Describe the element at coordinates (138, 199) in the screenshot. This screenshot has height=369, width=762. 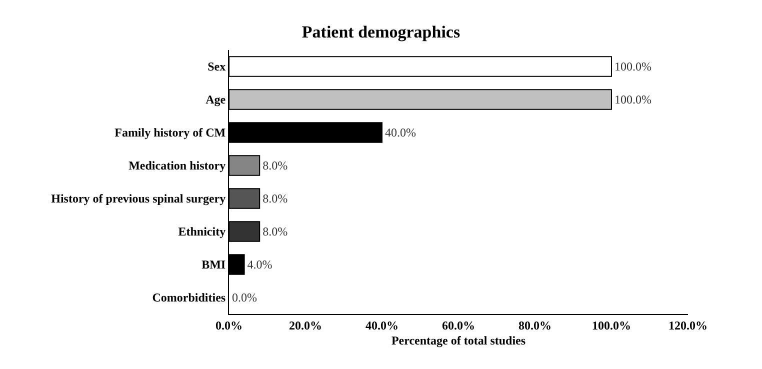
I see `y-tick-label: History of previous spinal surgery` at that location.